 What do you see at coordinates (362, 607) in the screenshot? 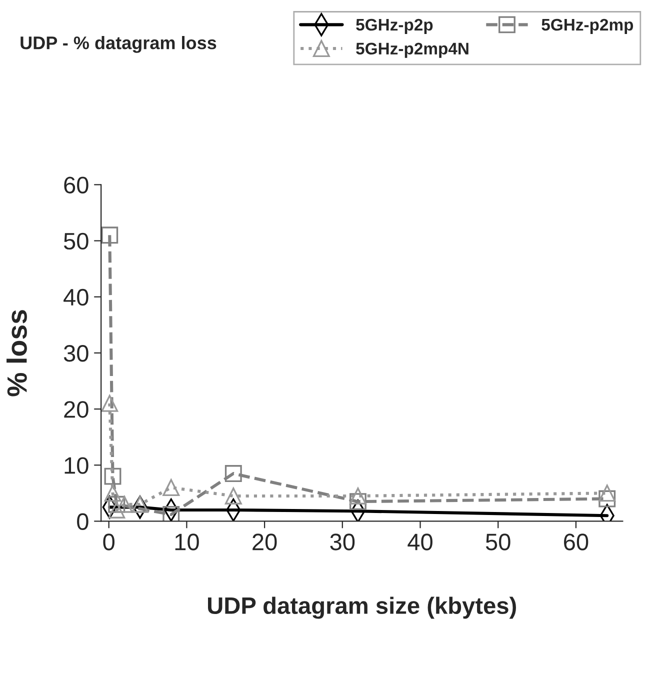
I see `x-axis-title: UDP datagram size (kbytes)` at bounding box center [362, 607].